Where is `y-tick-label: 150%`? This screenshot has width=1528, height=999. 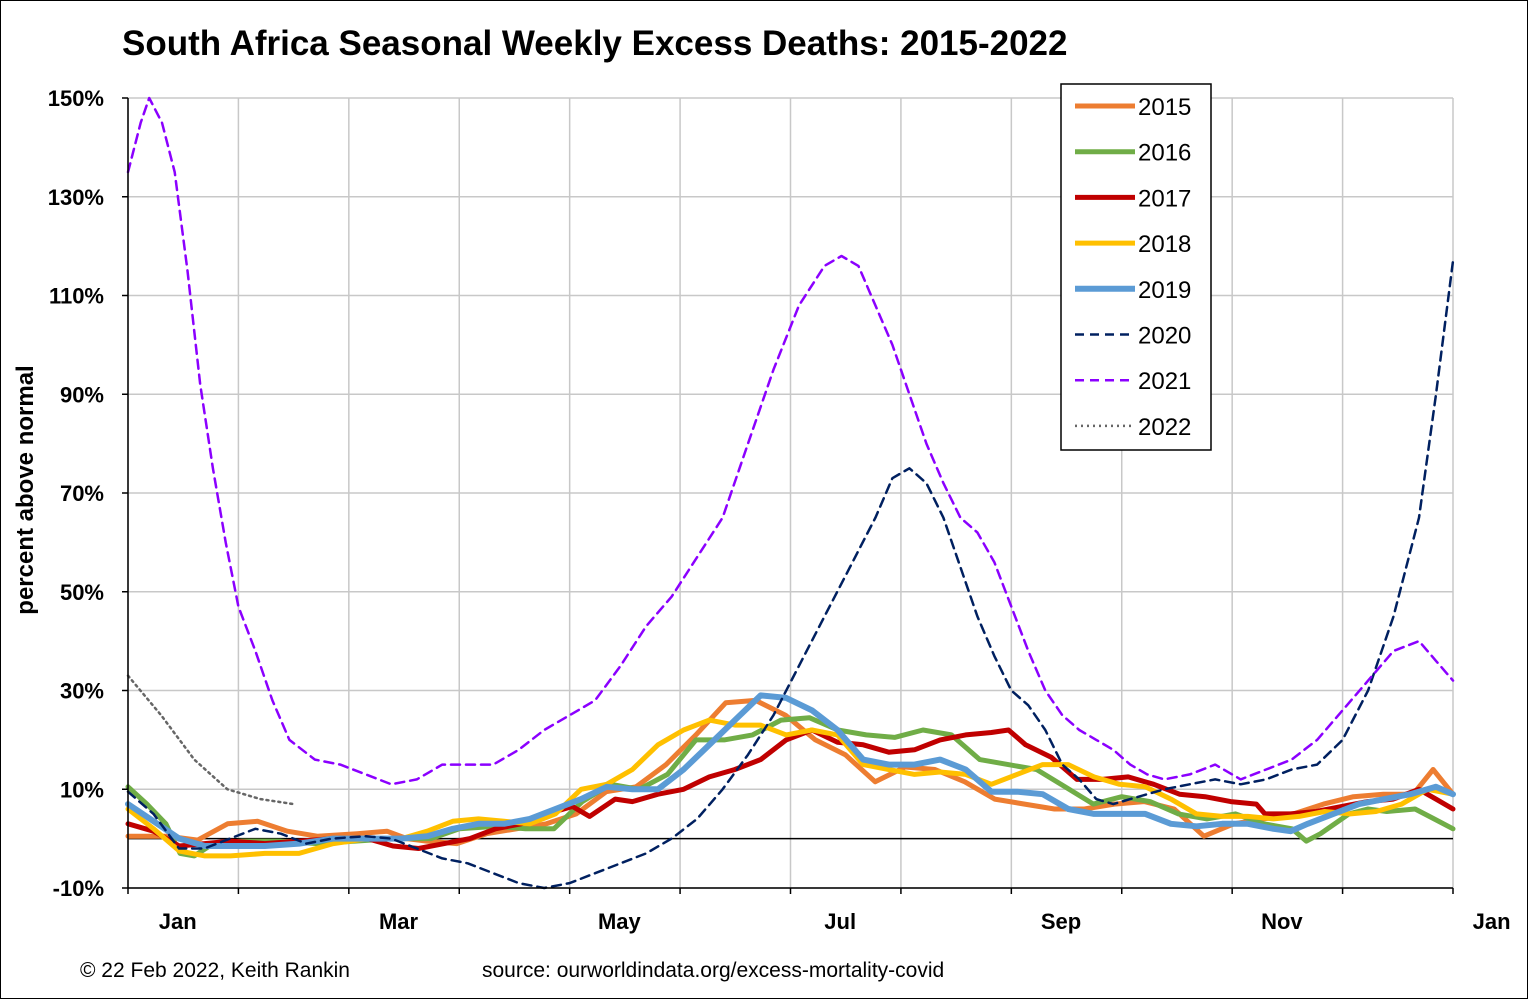 y-tick-label: 150% is located at coordinates (76, 98).